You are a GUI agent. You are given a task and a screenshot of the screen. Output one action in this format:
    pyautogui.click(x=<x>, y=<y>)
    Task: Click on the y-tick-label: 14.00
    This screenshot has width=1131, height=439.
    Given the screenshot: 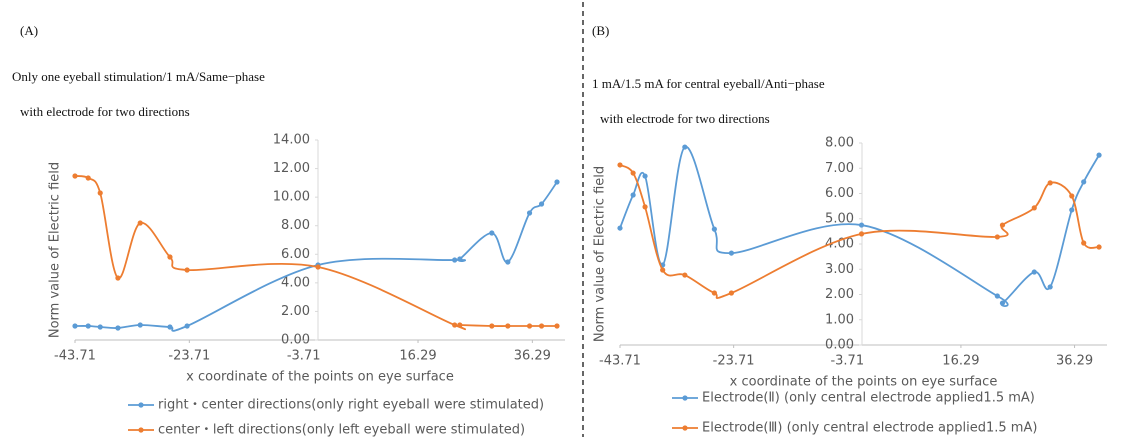 What is the action you would take?
    pyautogui.click(x=291, y=140)
    